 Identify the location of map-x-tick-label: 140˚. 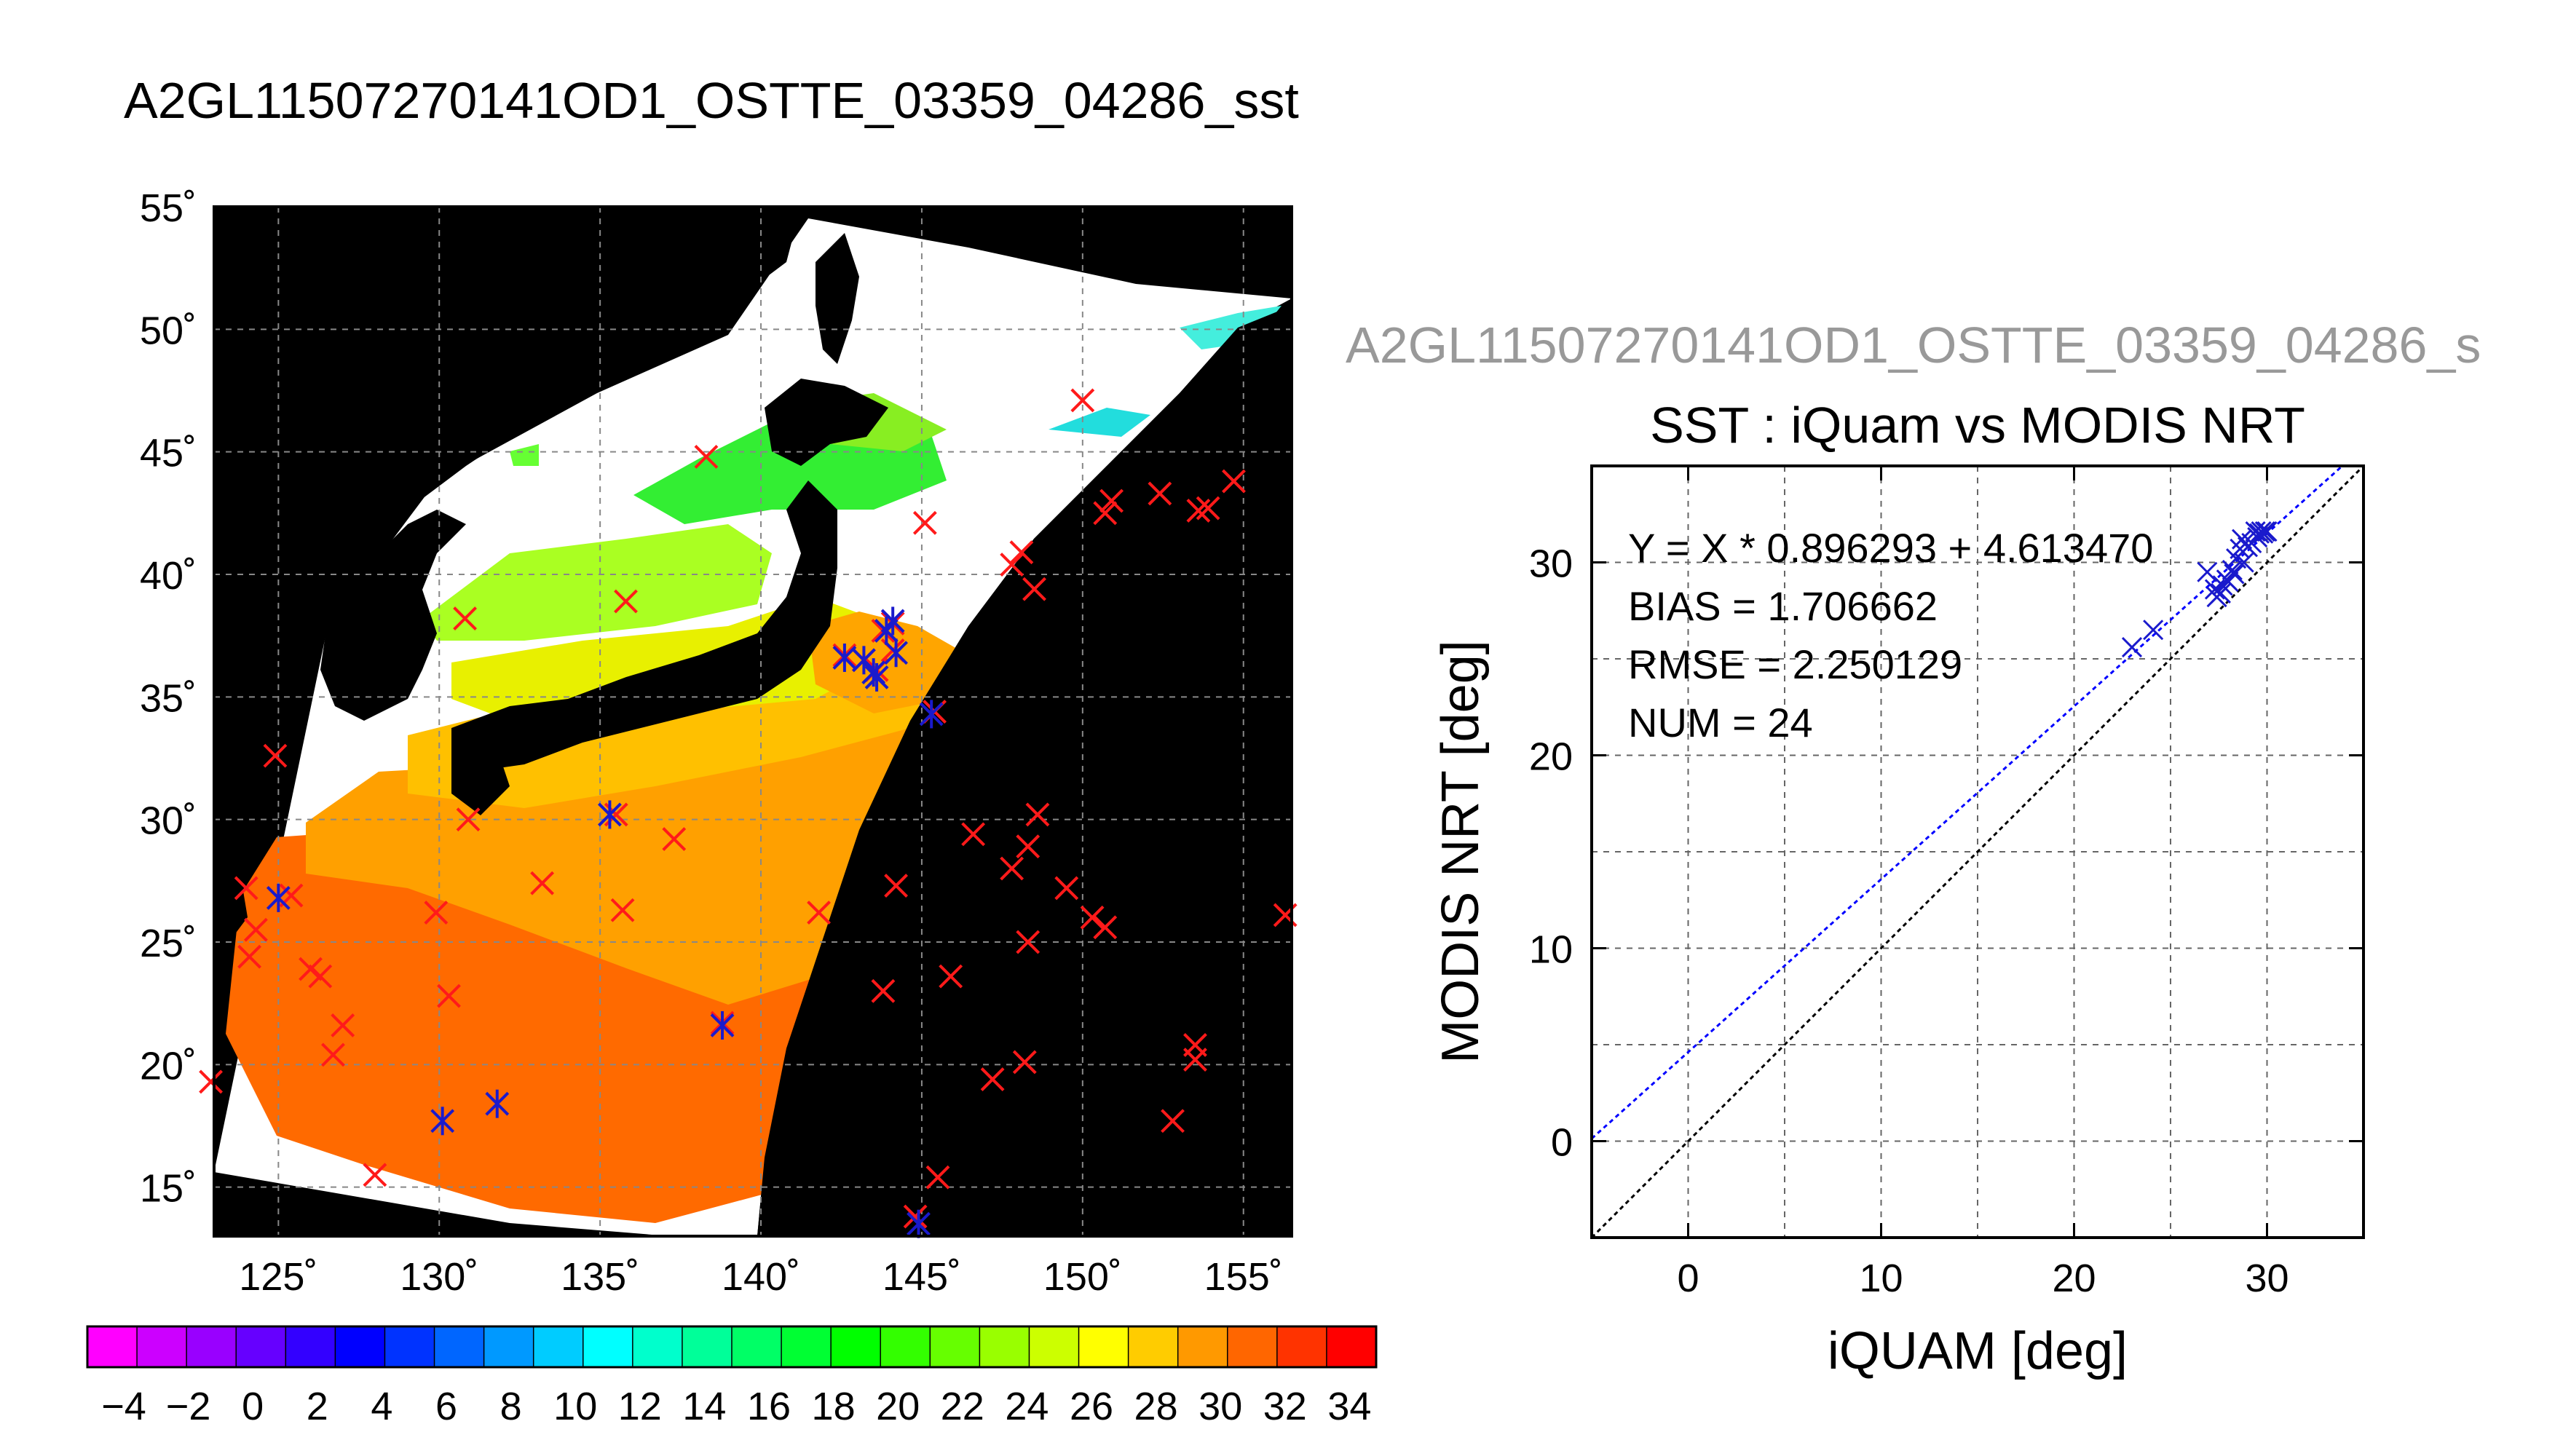
(761, 1277).